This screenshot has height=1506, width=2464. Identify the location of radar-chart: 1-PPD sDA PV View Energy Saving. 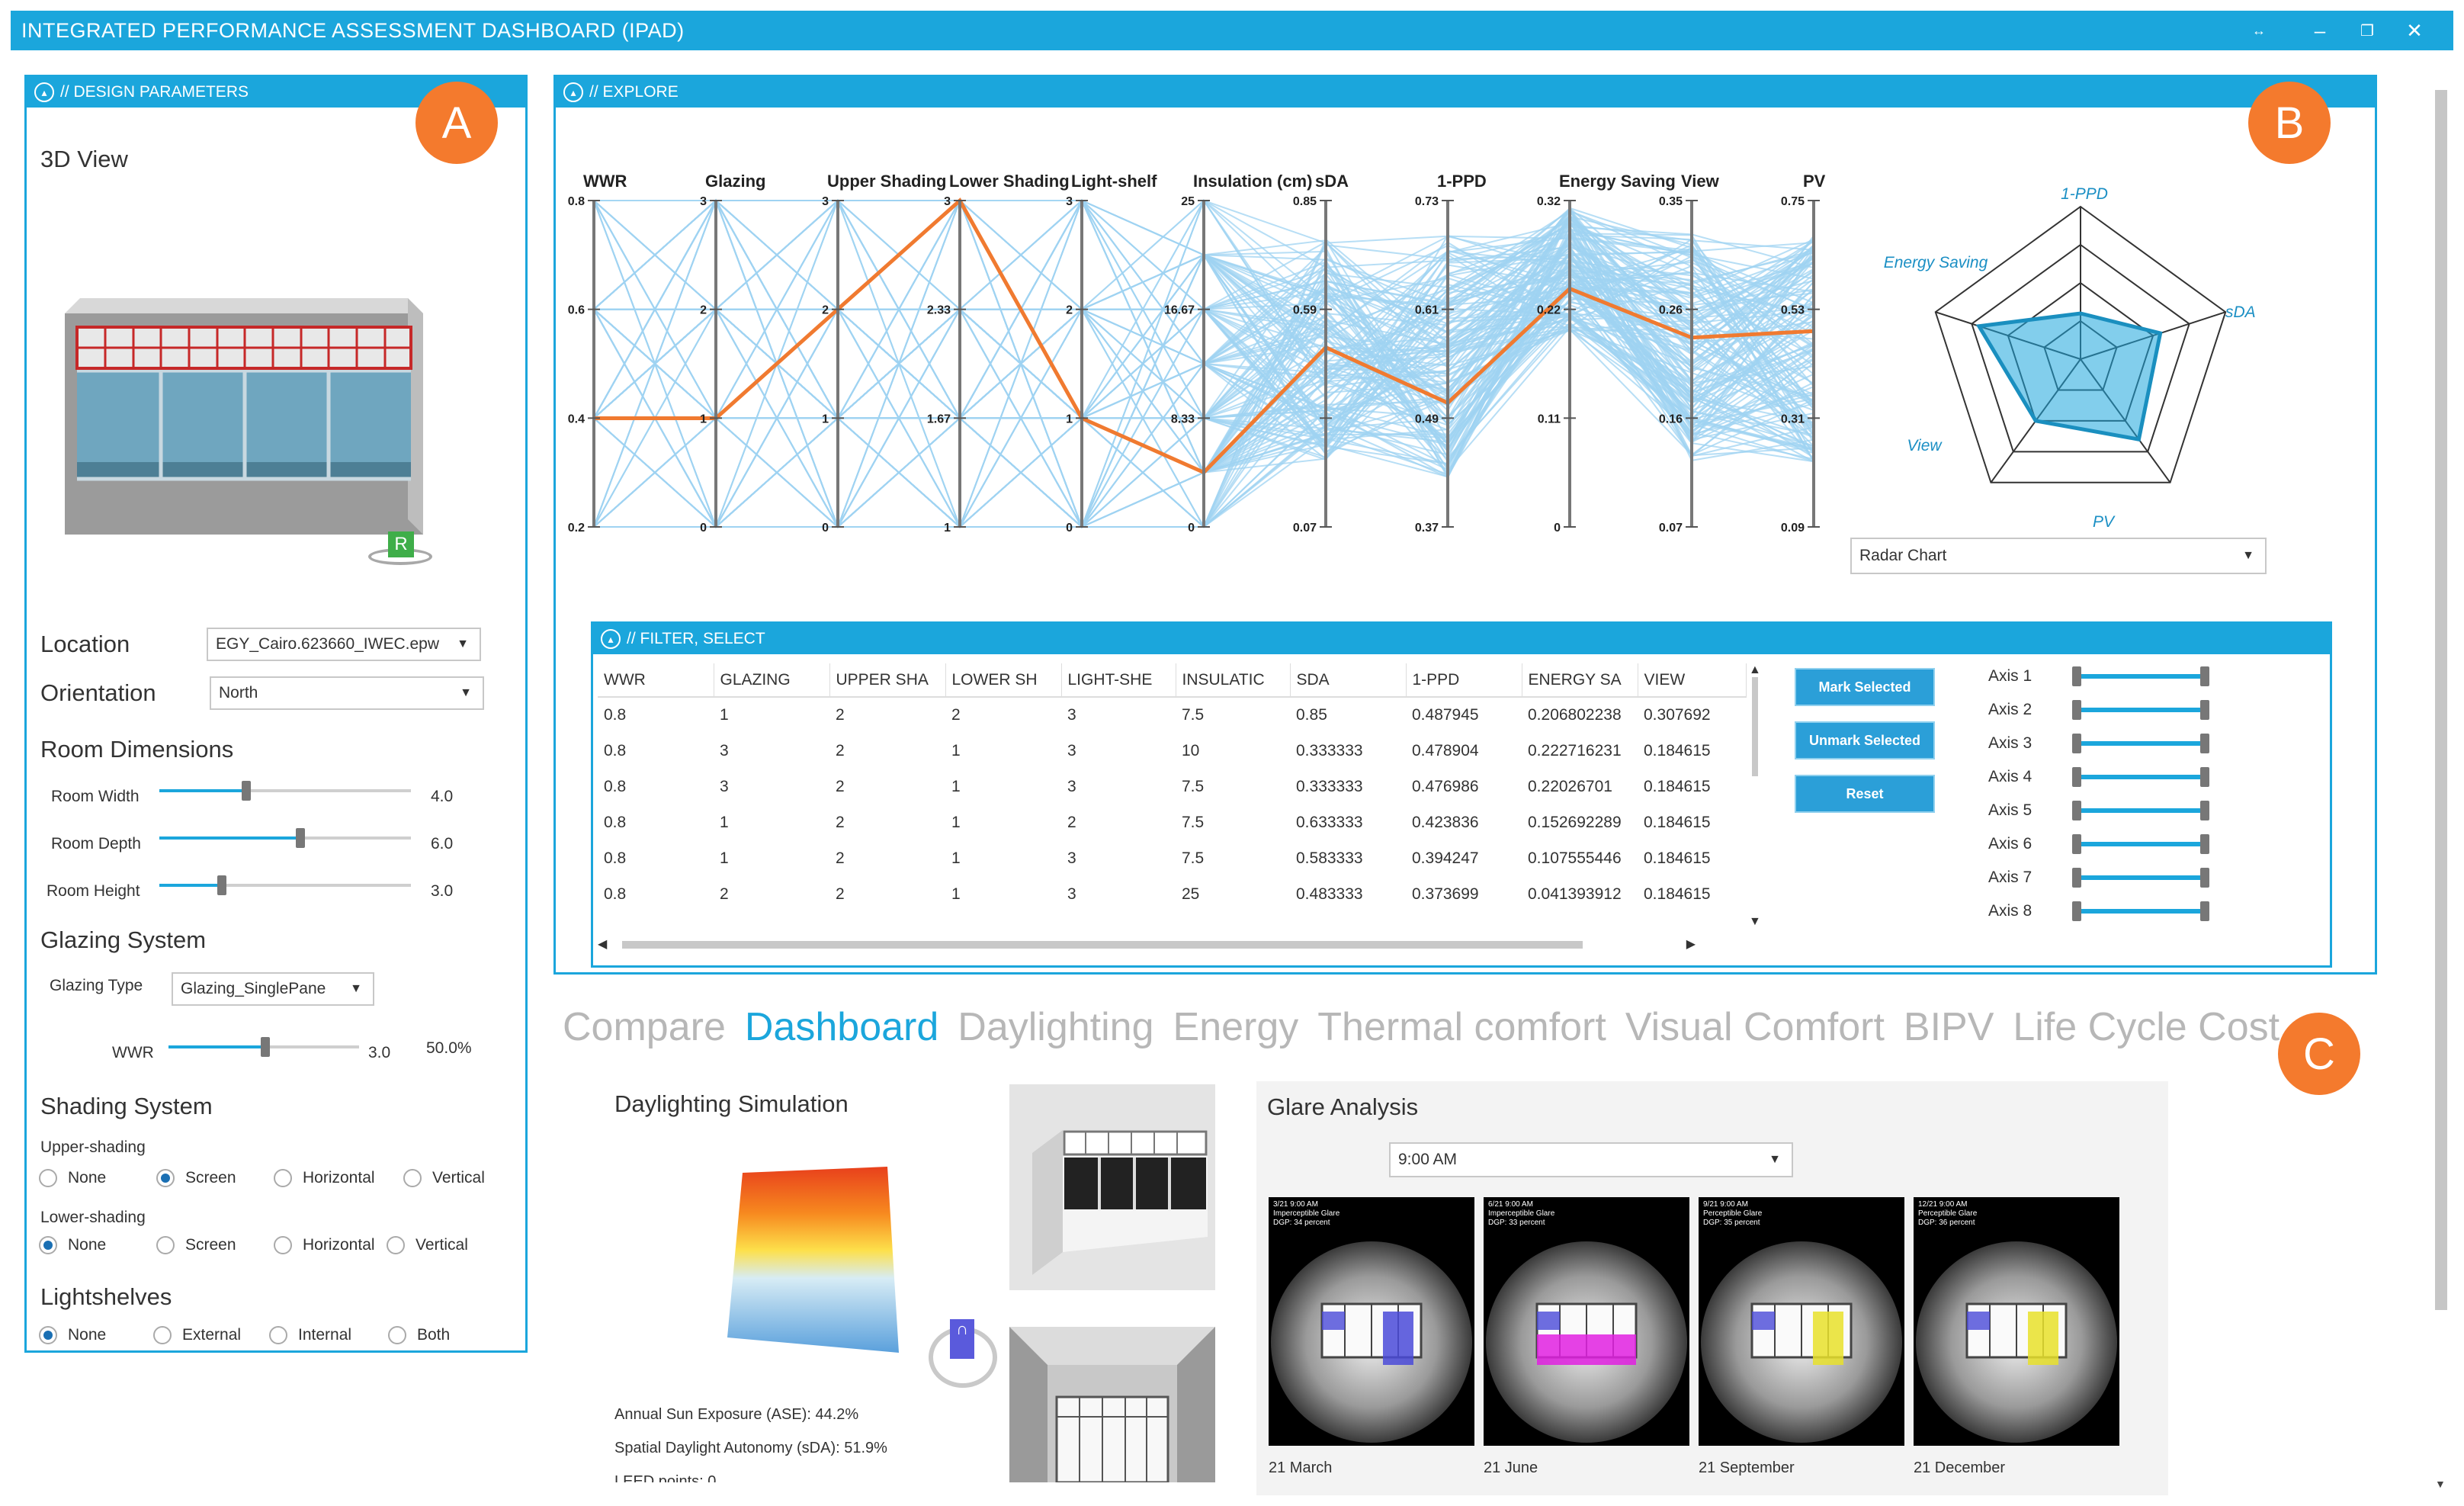
(2080, 366).